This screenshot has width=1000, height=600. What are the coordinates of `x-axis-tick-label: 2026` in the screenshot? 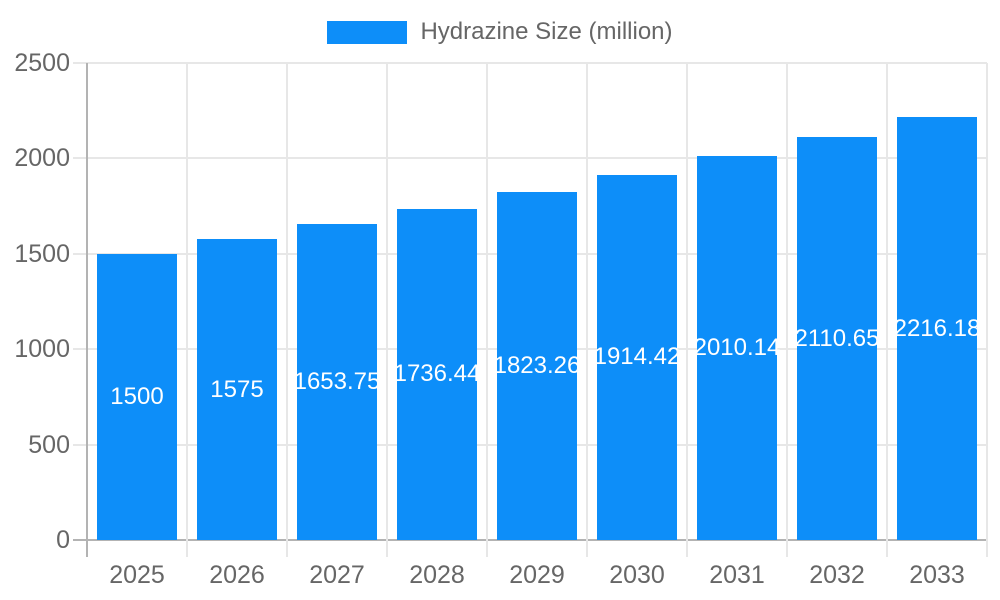 It's located at (237, 575).